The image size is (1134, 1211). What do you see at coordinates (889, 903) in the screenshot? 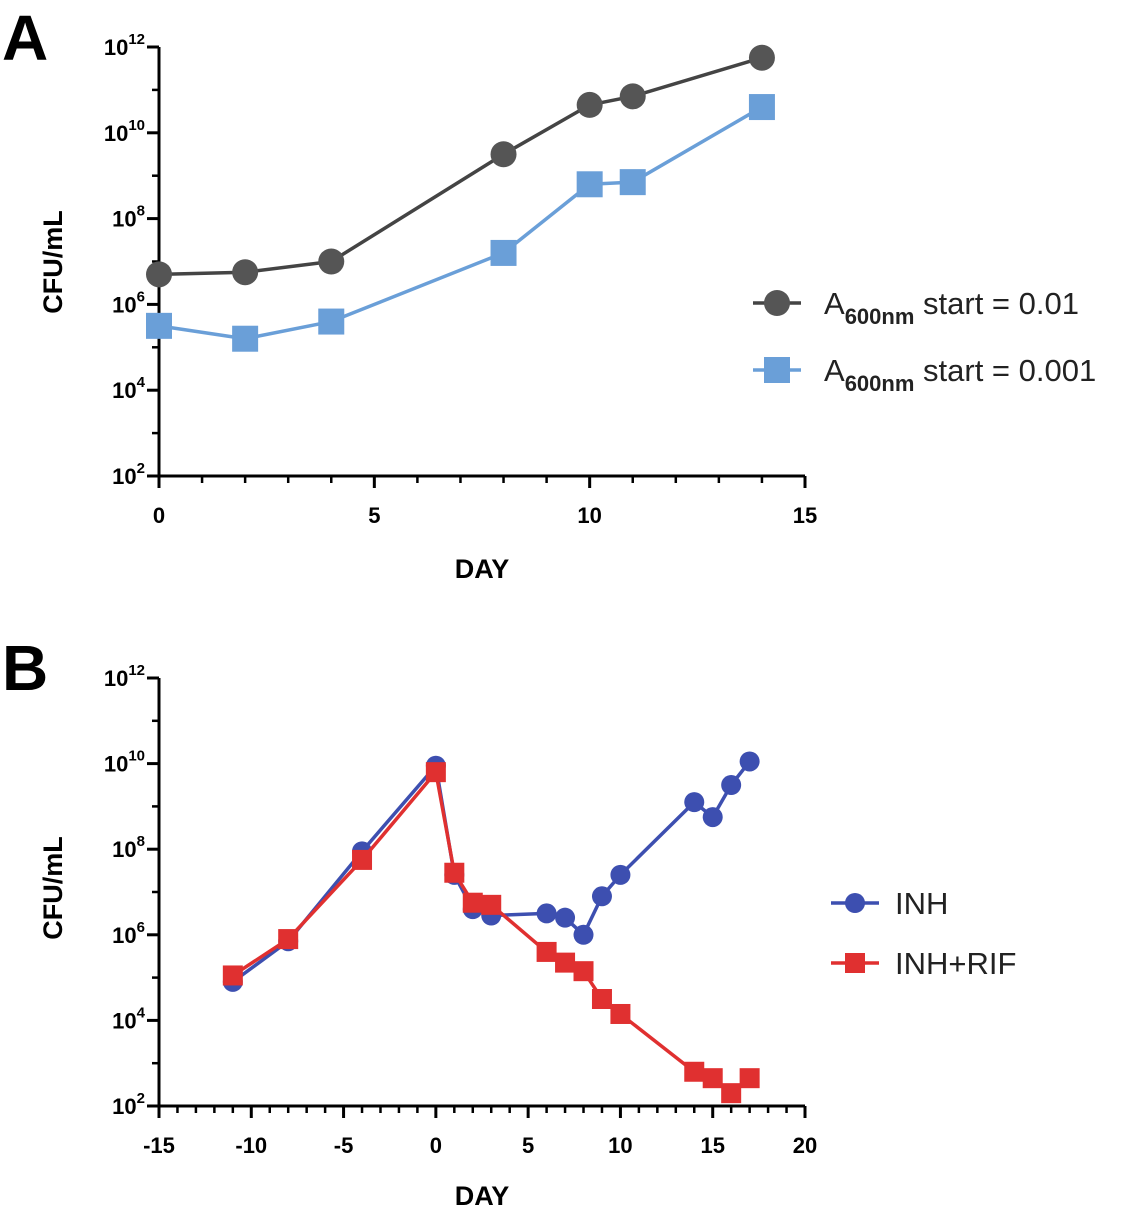
I see `legend-entry: INH` at bounding box center [889, 903].